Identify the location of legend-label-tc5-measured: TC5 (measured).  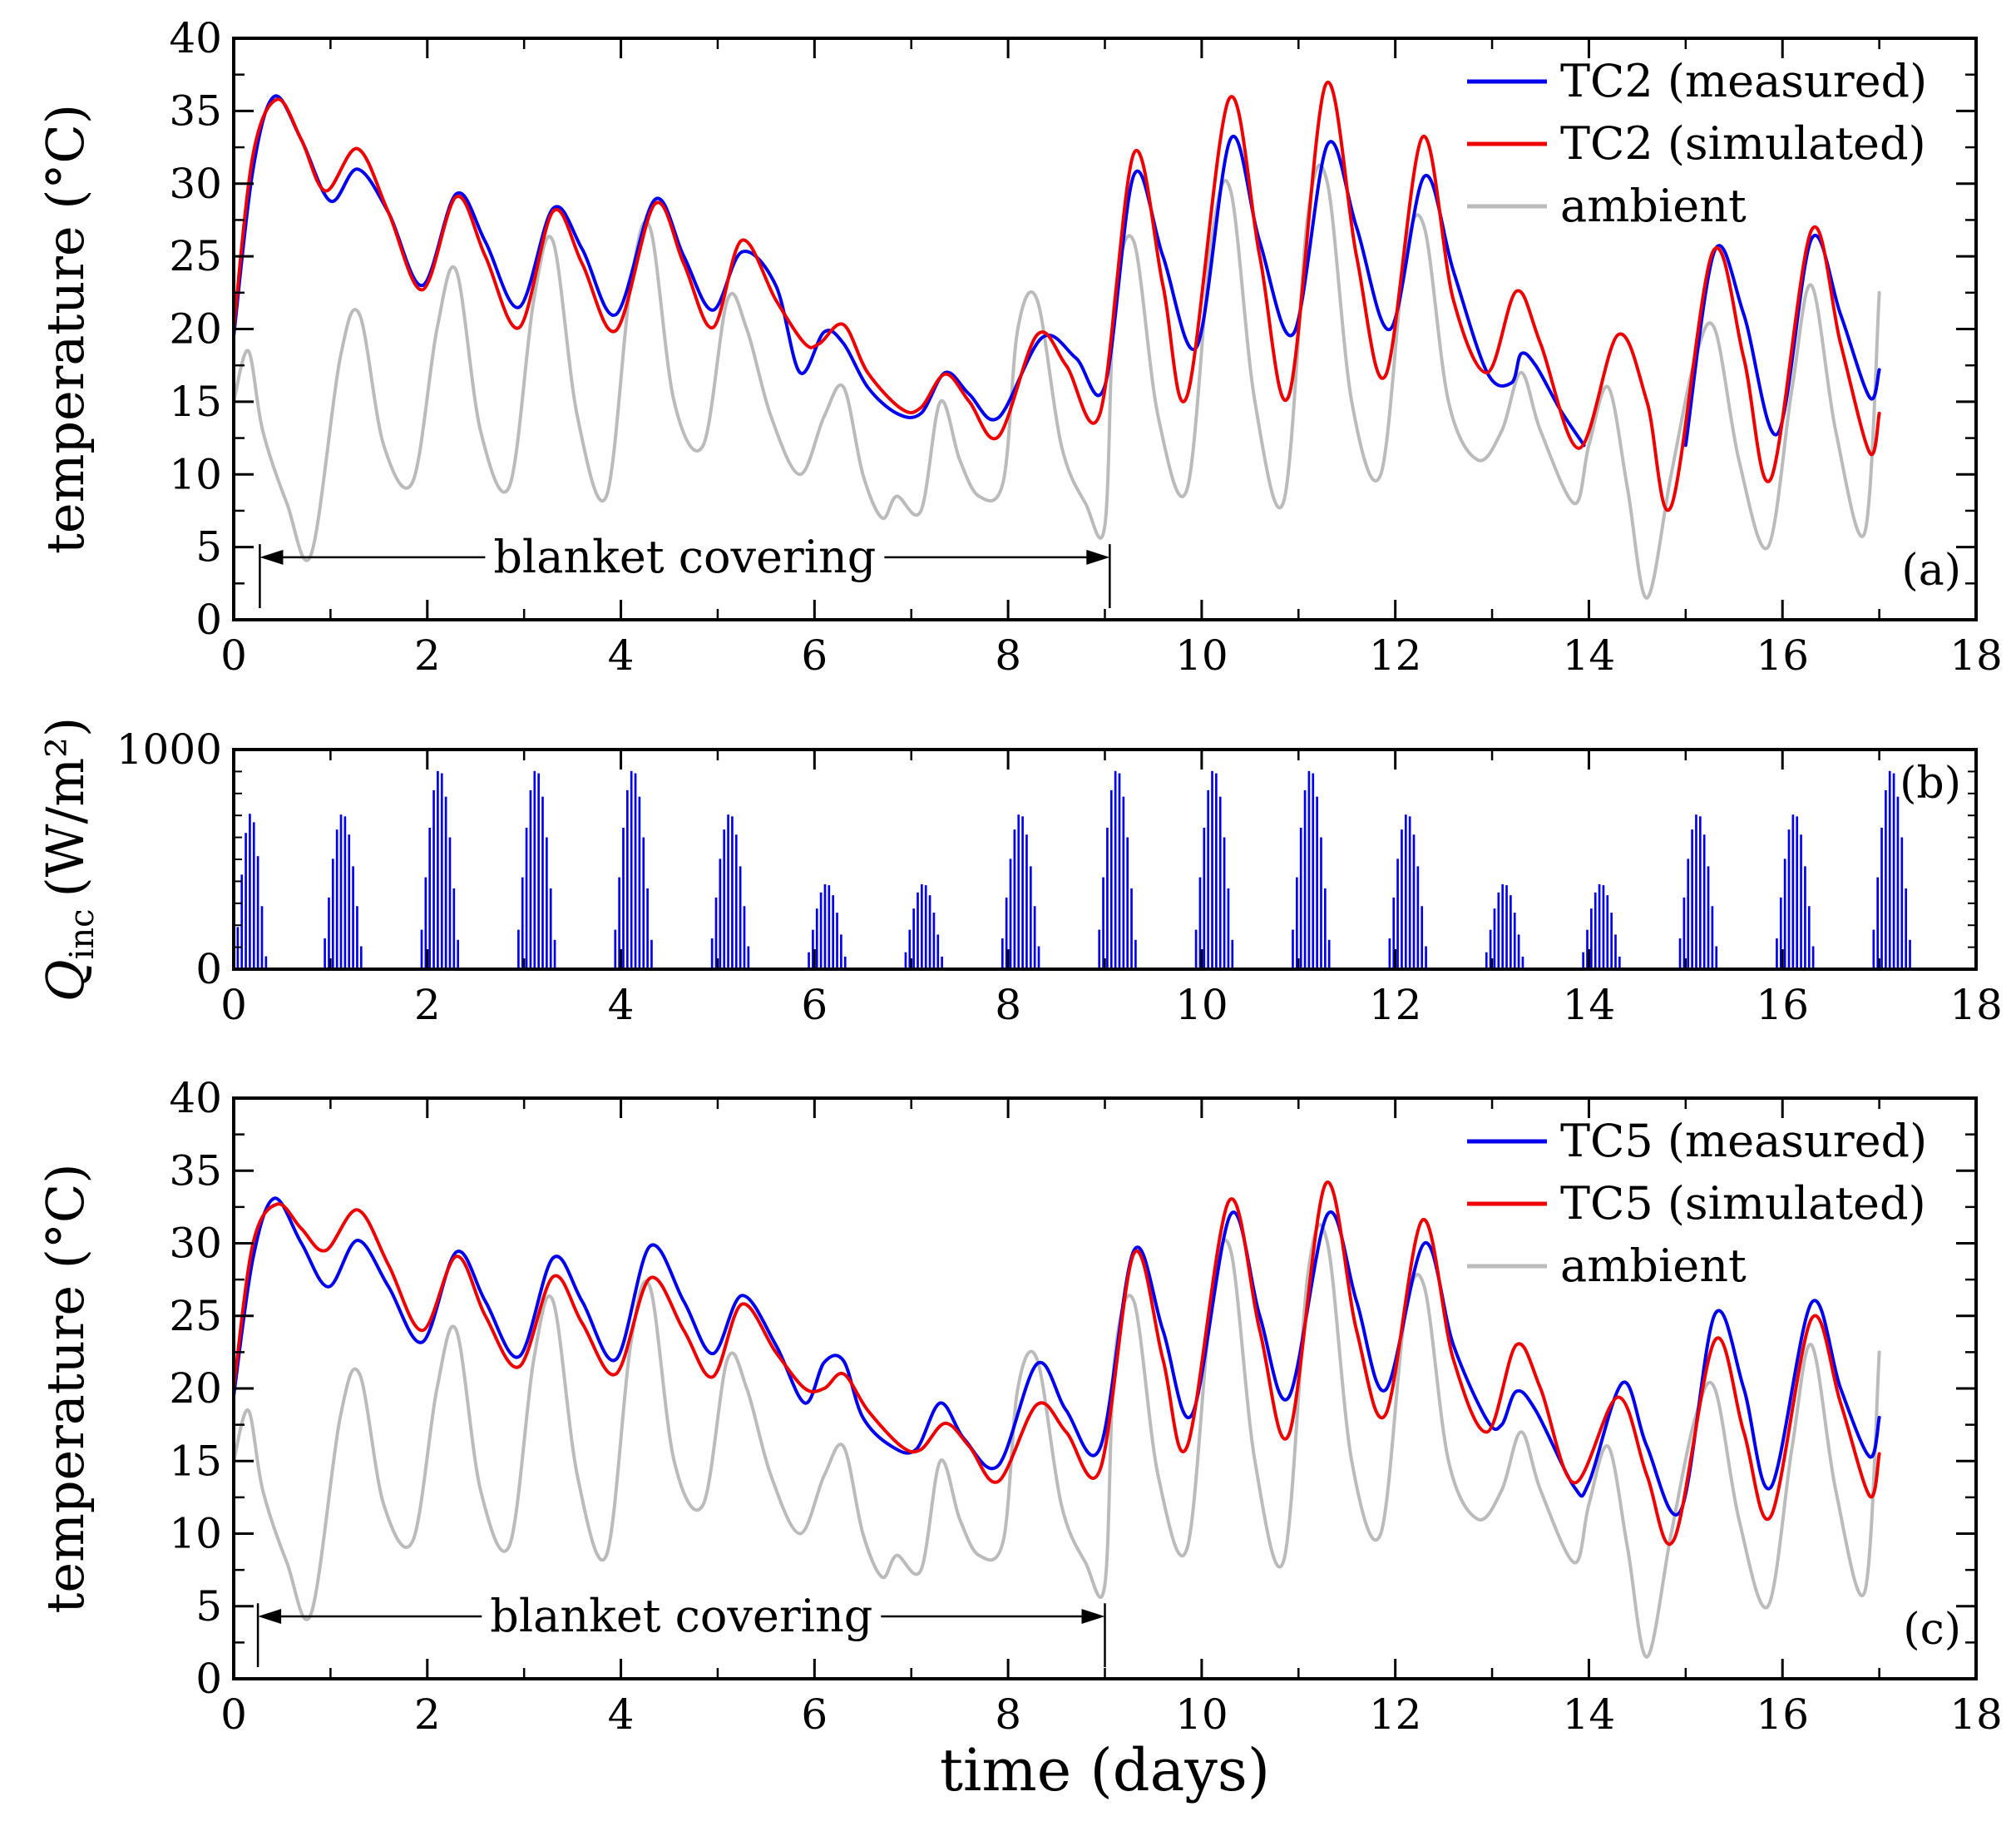
(1743, 1141).